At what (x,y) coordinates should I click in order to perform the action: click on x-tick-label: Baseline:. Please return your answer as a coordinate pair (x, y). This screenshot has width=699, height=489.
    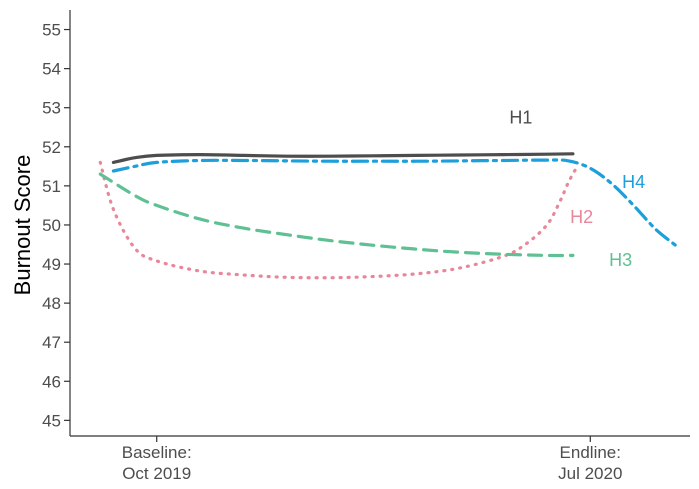
    Looking at the image, I should click on (157, 452).